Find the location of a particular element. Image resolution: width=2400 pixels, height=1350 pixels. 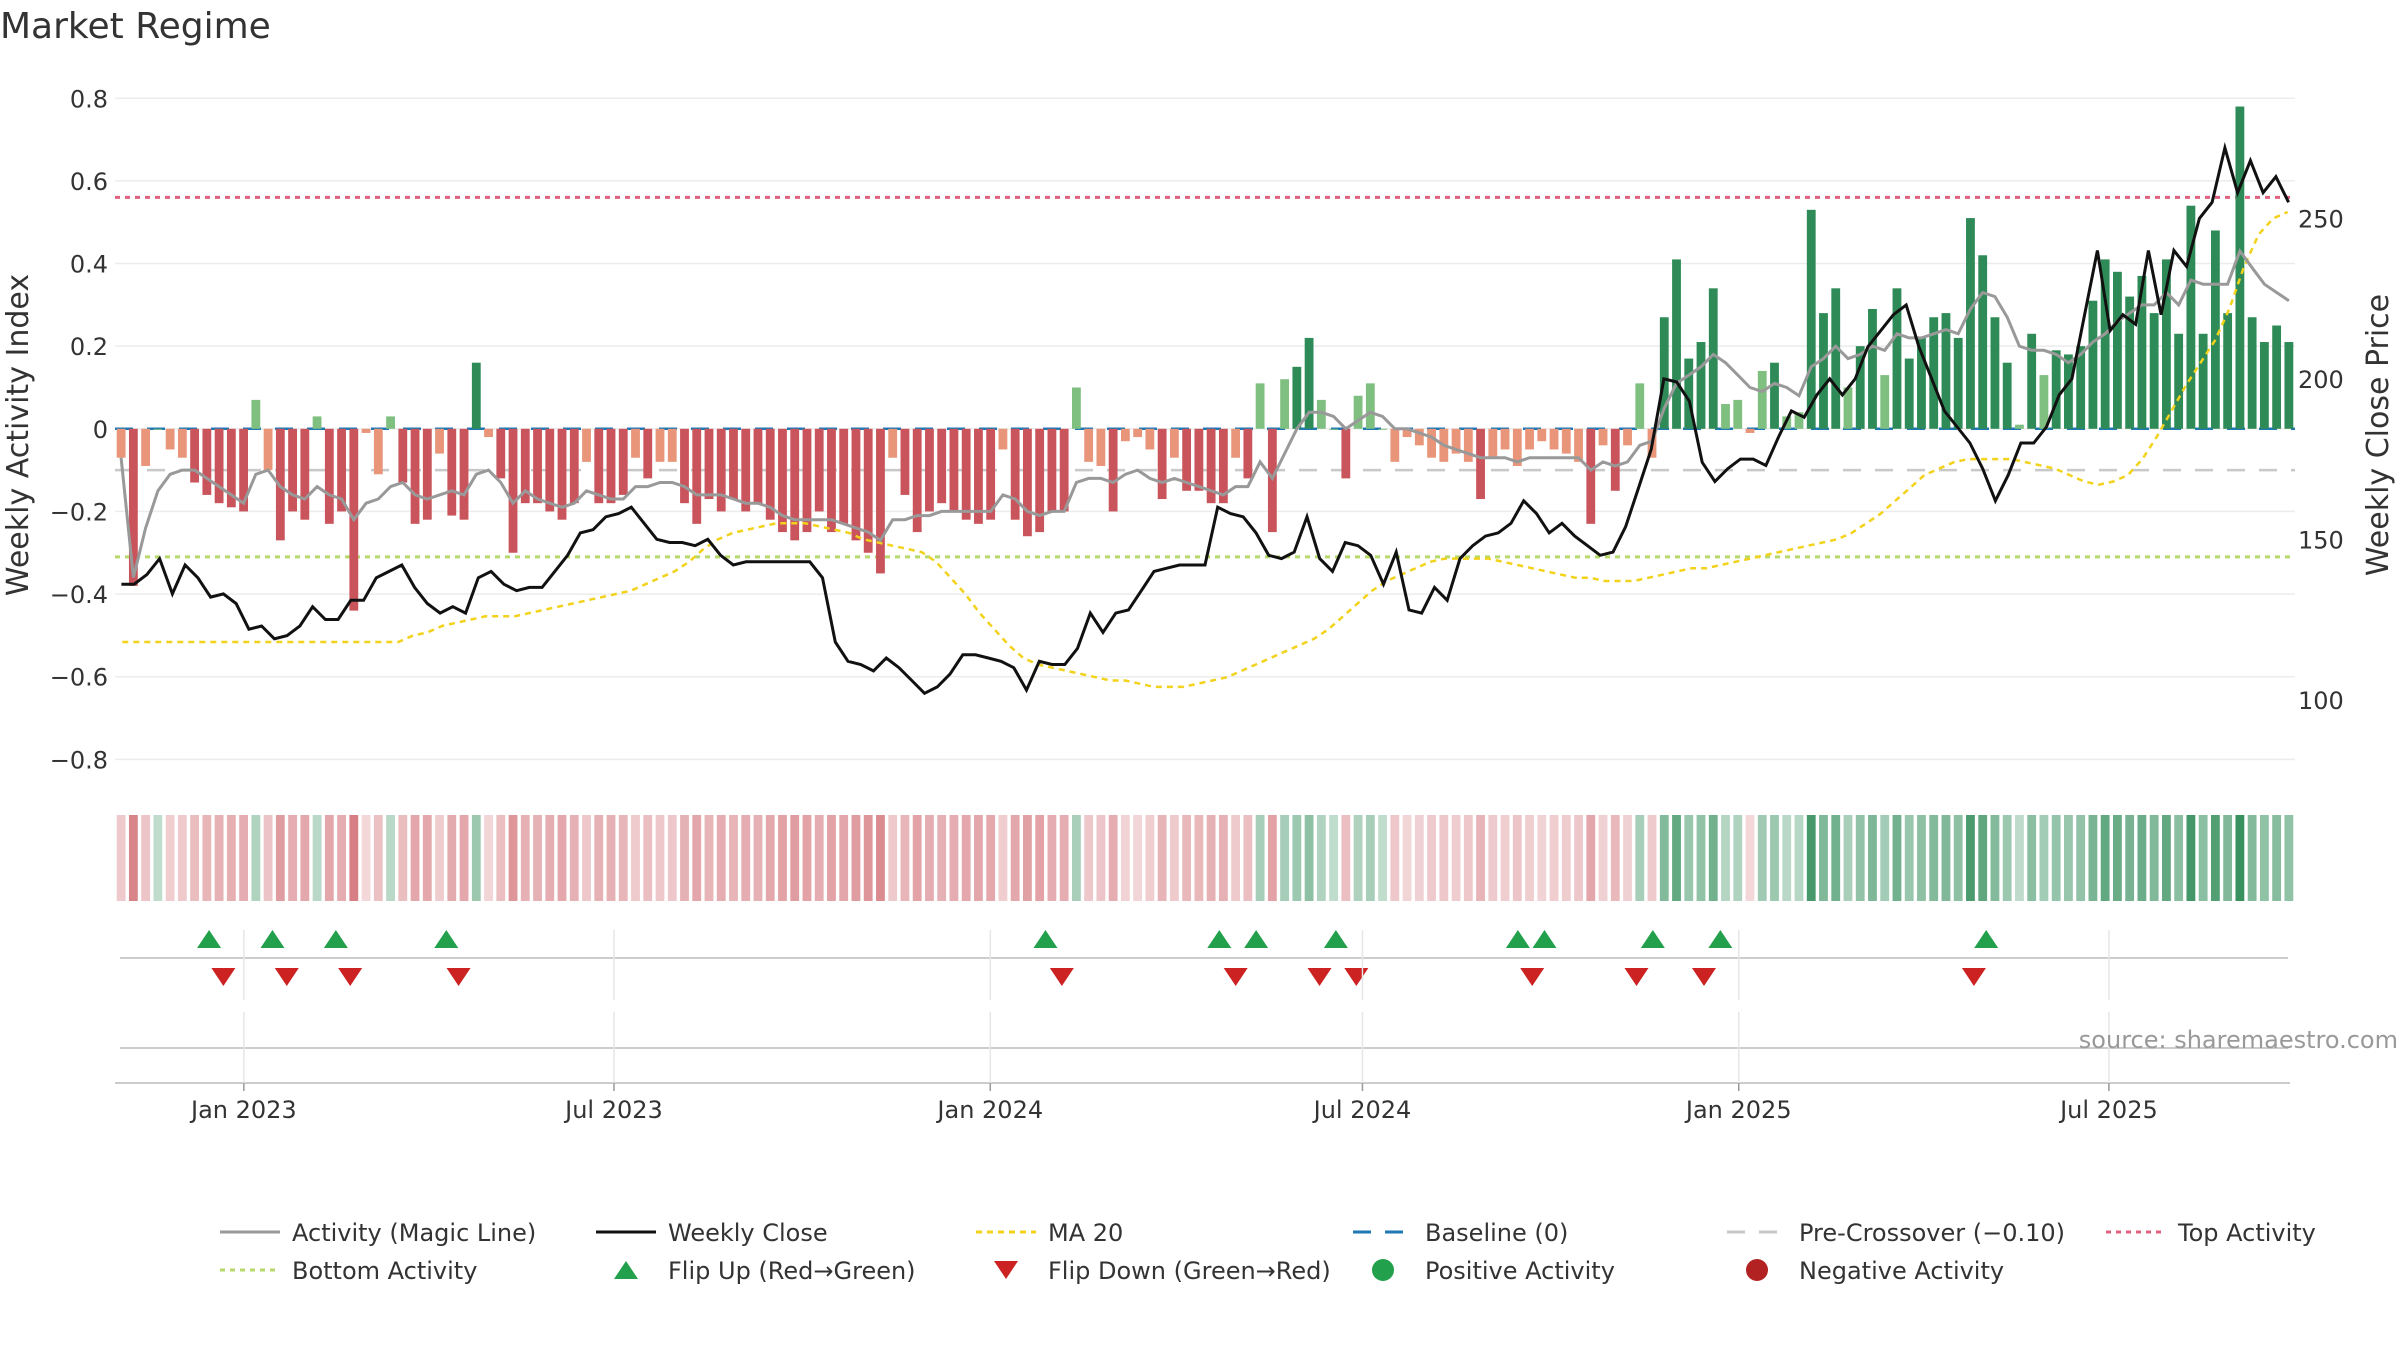

legend-swatch-flip-up is located at coordinates (626, 1270).